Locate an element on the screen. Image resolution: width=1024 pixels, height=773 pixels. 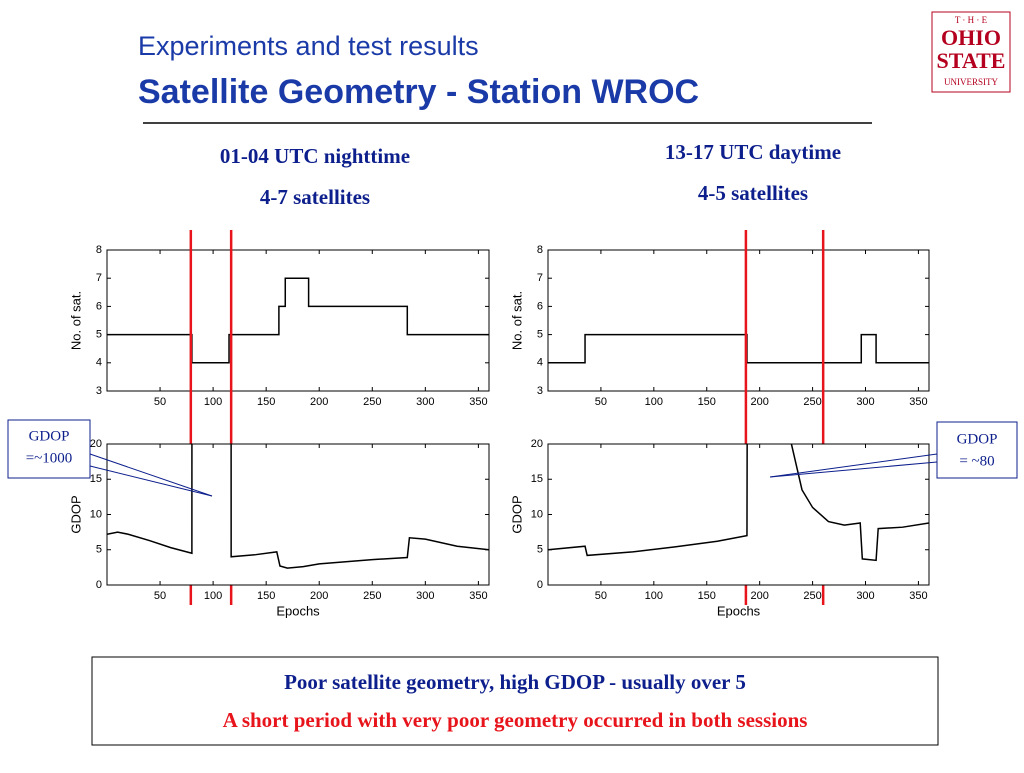
logo-frame is located at coordinates (971, 52).